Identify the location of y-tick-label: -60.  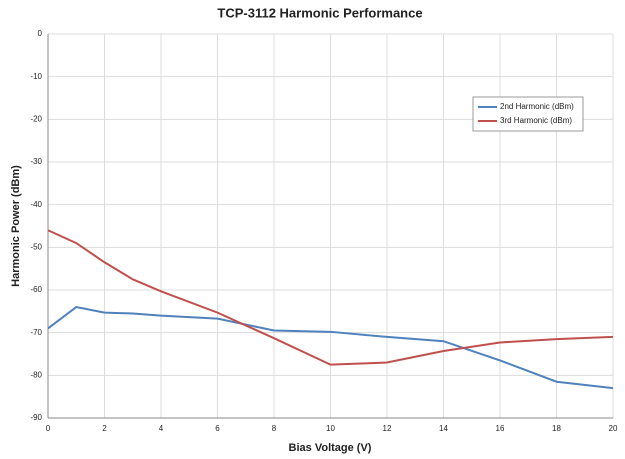
(36, 289).